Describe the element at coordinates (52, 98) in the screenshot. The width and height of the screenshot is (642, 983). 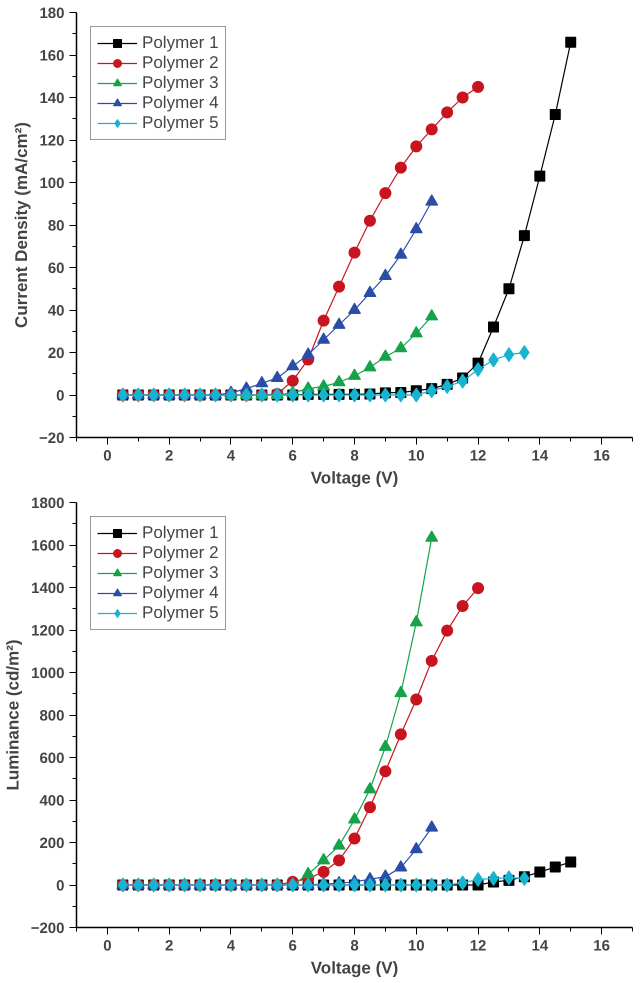
I see `y-tick-label: 140` at that location.